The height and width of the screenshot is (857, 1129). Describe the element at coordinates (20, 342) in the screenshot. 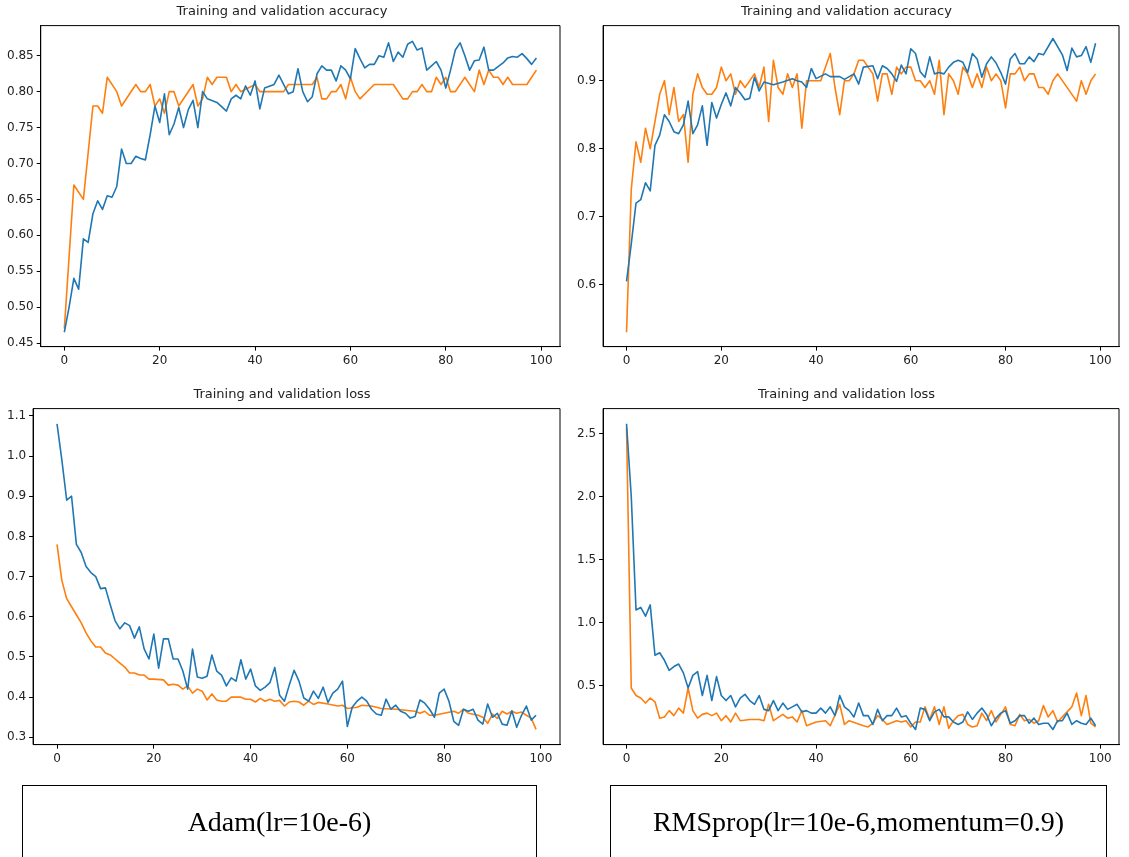

I see `y-tick-label: 0.45` at that location.